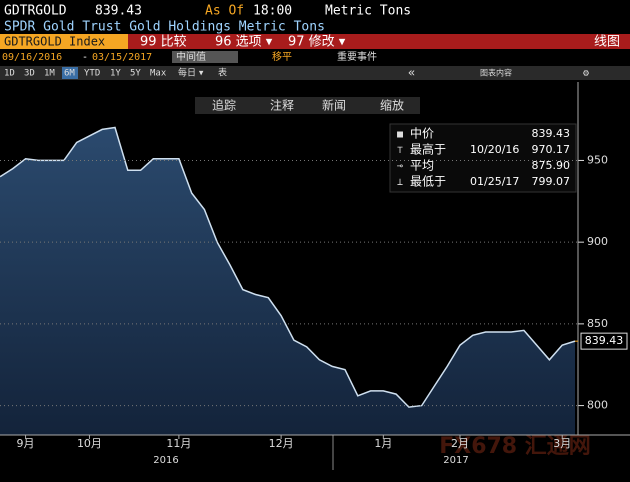 This screenshot has height=482, width=630. What do you see at coordinates (368, 11) in the screenshot?
I see `unit: Metric Tons` at bounding box center [368, 11].